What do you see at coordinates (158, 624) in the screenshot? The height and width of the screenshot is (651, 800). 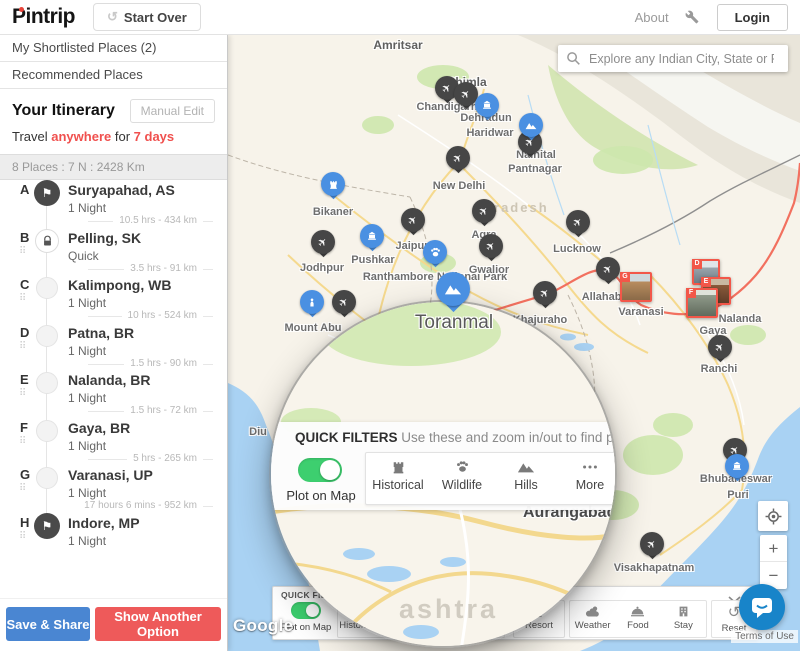 I see `show-another-option-button: Show Another Option` at bounding box center [158, 624].